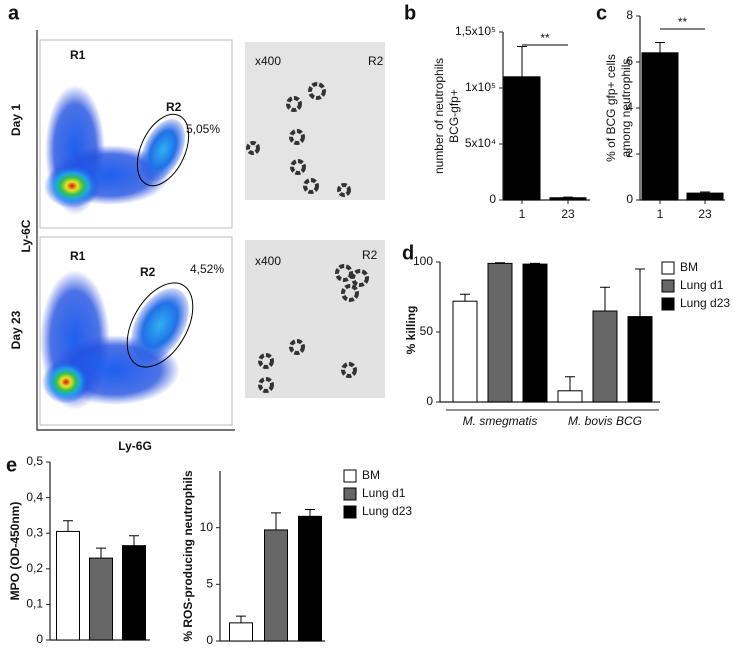 Image resolution: width=751 pixels, height=650 pixels. What do you see at coordinates (629, 61) in the screenshot?
I see `y-tick-label: 6` at bounding box center [629, 61].